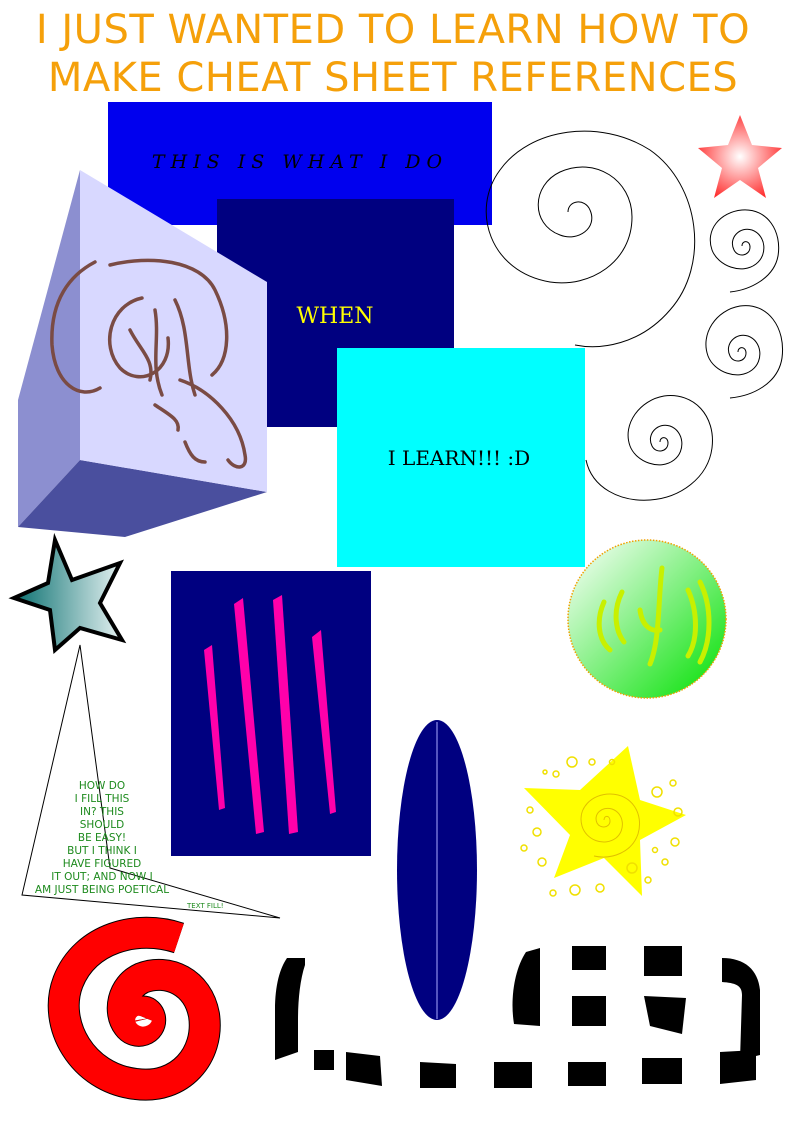 Image resolution: width=794 pixels, height=1123 pixels. I want to click on cyan-box, so click(461, 457).